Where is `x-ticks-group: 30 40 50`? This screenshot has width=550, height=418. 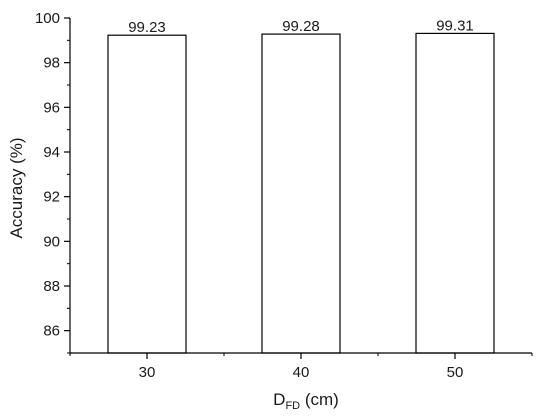
x-ticks-group: 30 40 50 is located at coordinates (301, 367).